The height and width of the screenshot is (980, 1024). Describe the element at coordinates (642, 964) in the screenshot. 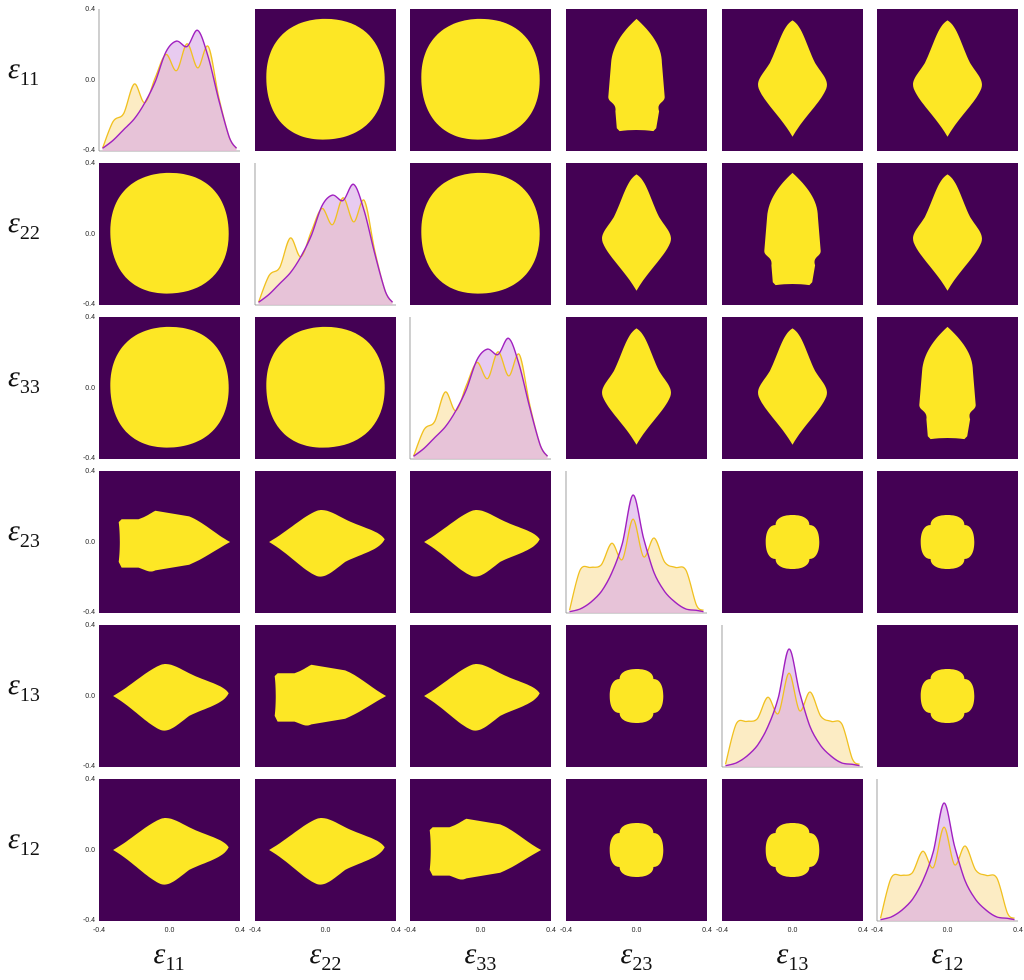

I see `column-label-epsilon-23-subscript: 23` at that location.